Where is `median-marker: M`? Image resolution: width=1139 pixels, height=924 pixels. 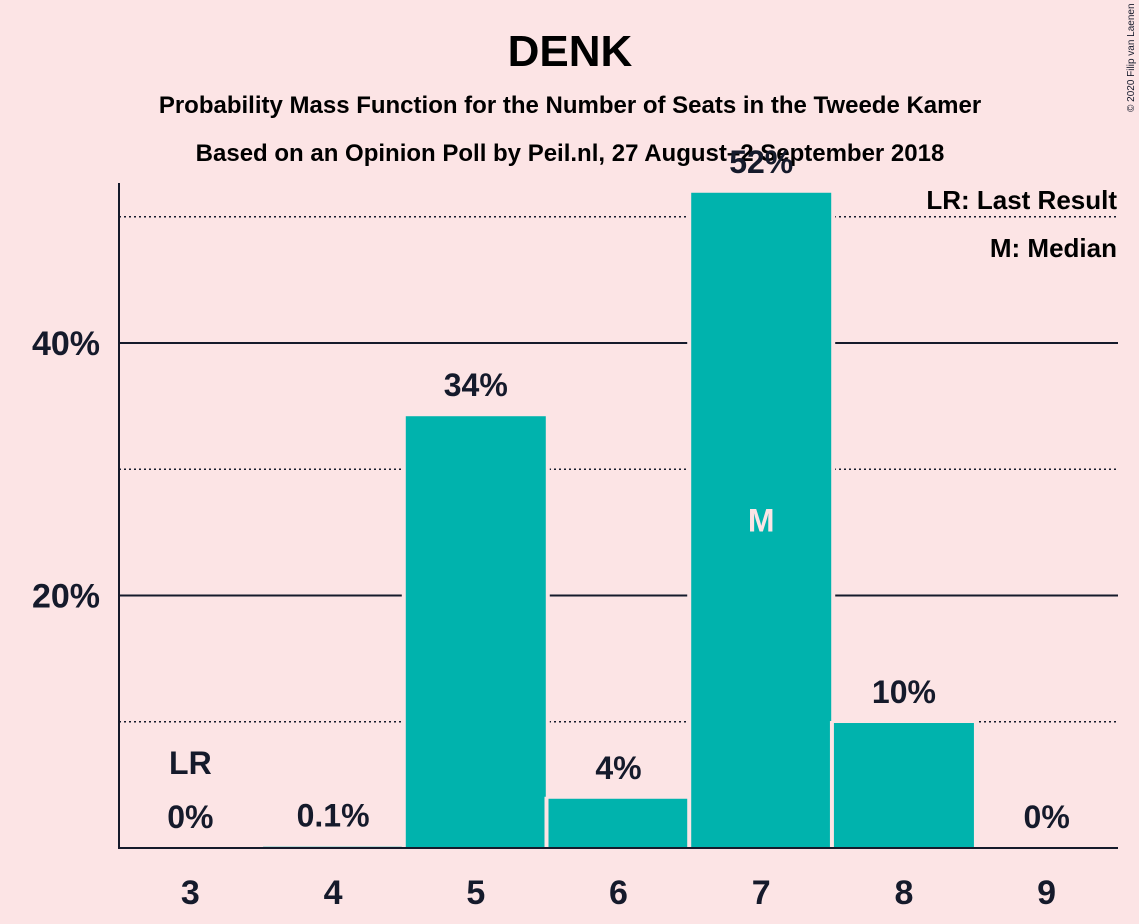 median-marker: M is located at coordinates (761, 520).